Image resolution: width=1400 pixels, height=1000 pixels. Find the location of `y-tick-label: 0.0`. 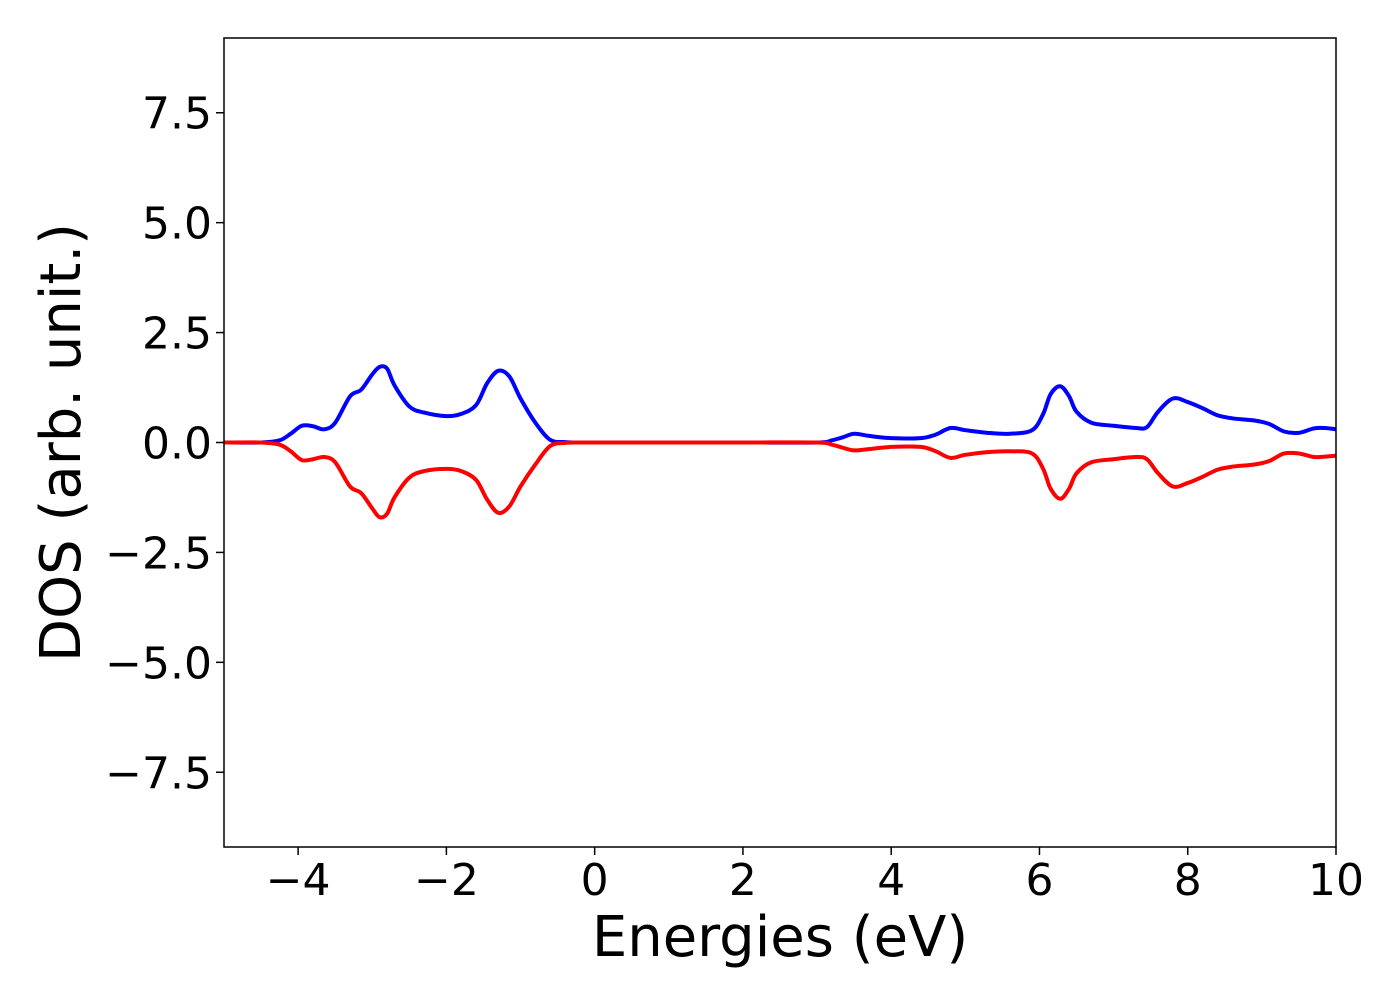

y-tick-label: 0.0 is located at coordinates (177, 444).